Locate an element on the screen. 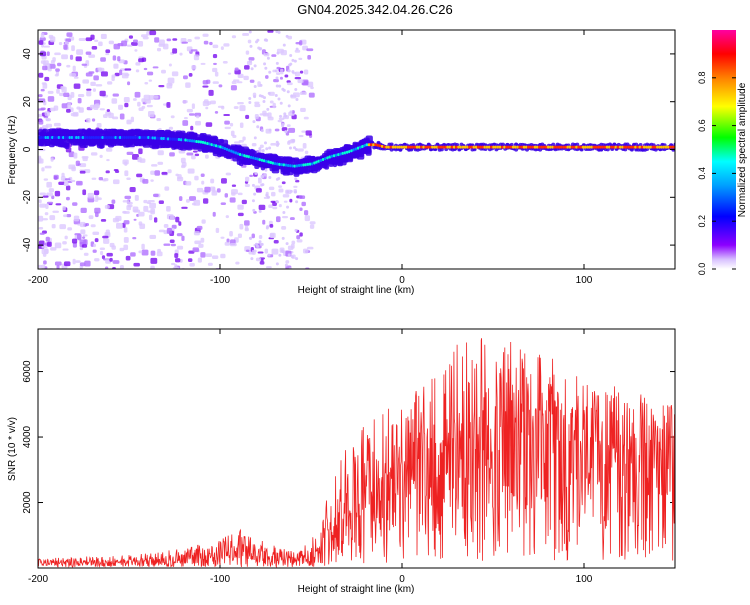 Image resolution: width=750 pixels, height=605 pixels. spectrogram-y-tick-label: 20 is located at coordinates (27, 102).